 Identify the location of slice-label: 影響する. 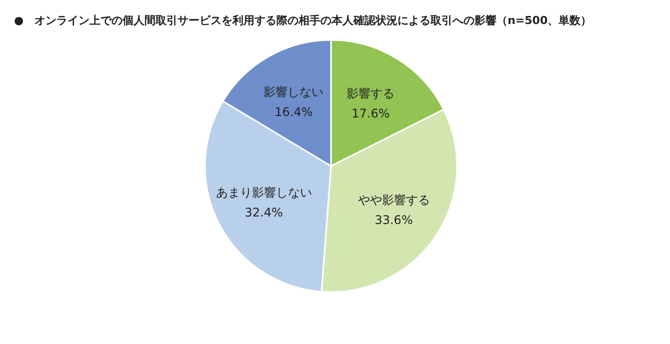
(370, 93).